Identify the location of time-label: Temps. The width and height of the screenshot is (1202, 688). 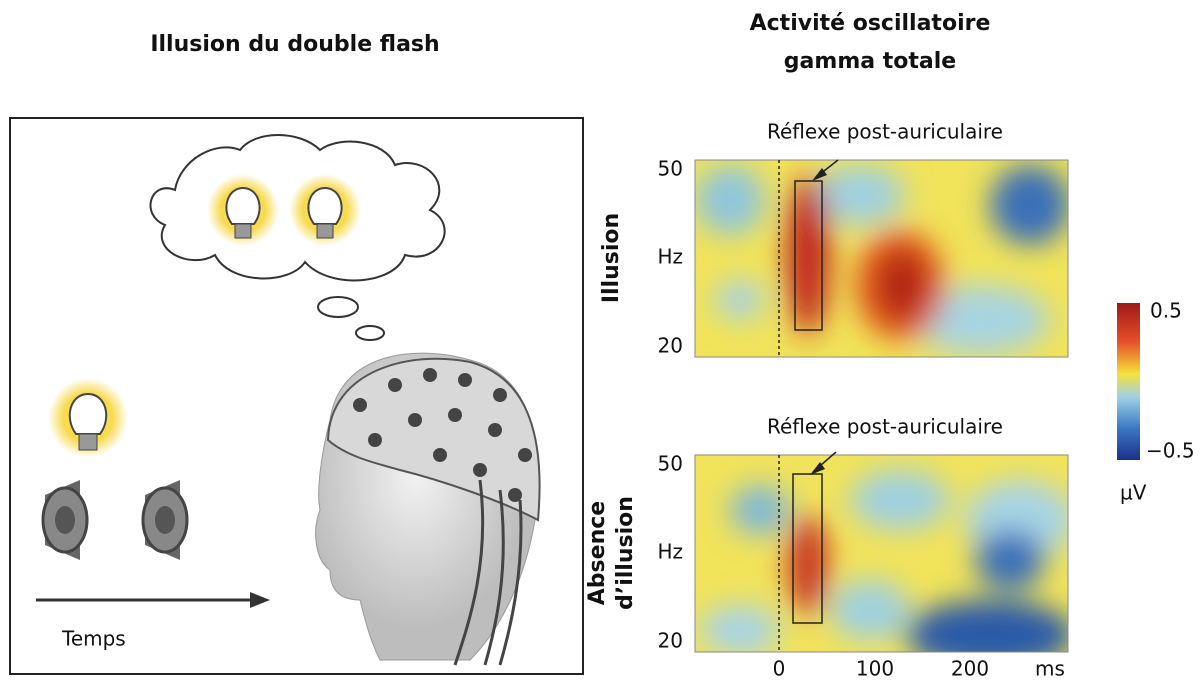
(93, 639).